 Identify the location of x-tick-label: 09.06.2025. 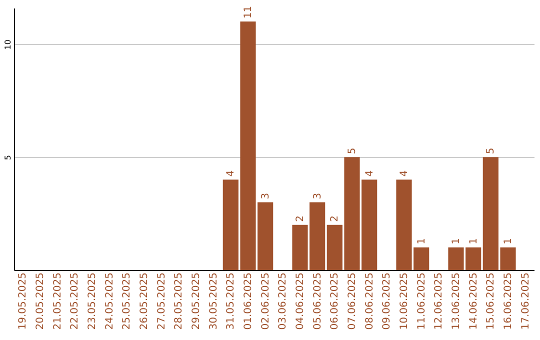
(387, 301).